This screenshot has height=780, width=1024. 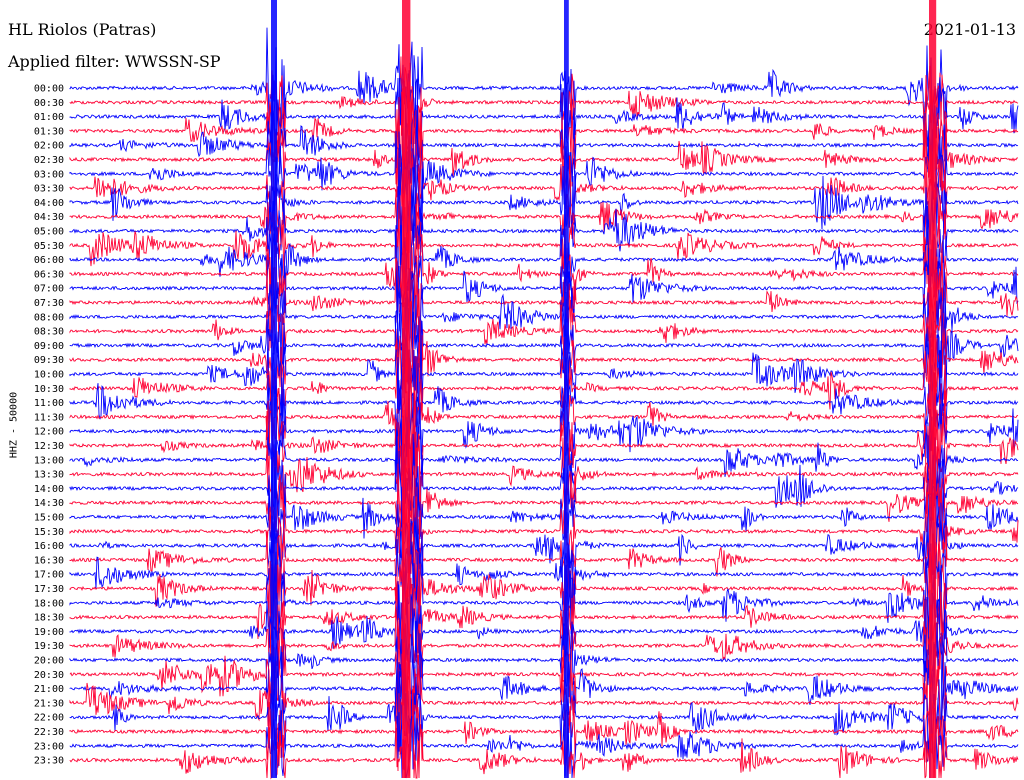 I want to click on time-tick-label: 20:30, so click(x=49, y=675).